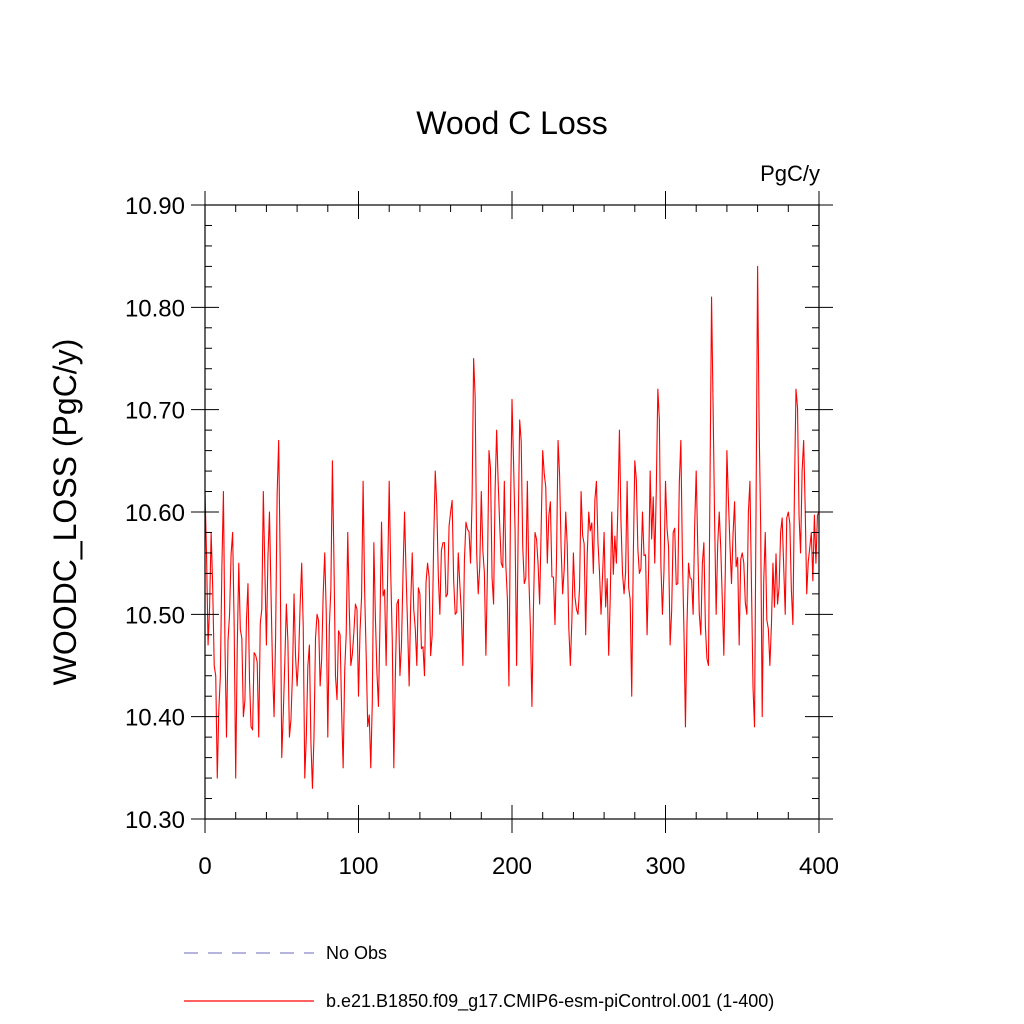  Describe the element at coordinates (155, 308) in the screenshot. I see `y-tick-label: 10.80` at that location.